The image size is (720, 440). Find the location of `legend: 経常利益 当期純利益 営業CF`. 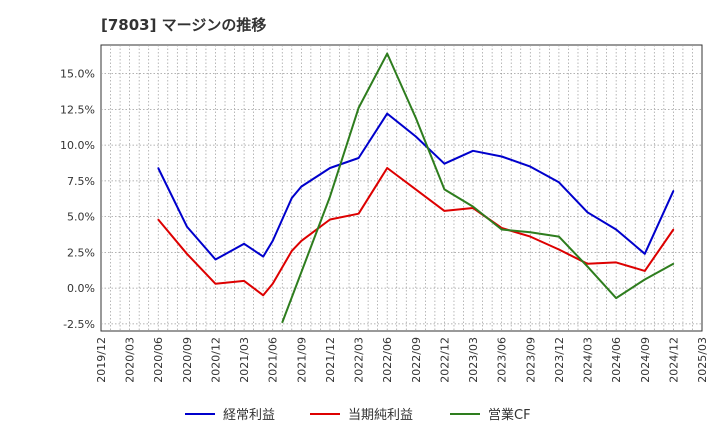

legend: 経常利益 当期純利益 営業CF is located at coordinates (358, 415).